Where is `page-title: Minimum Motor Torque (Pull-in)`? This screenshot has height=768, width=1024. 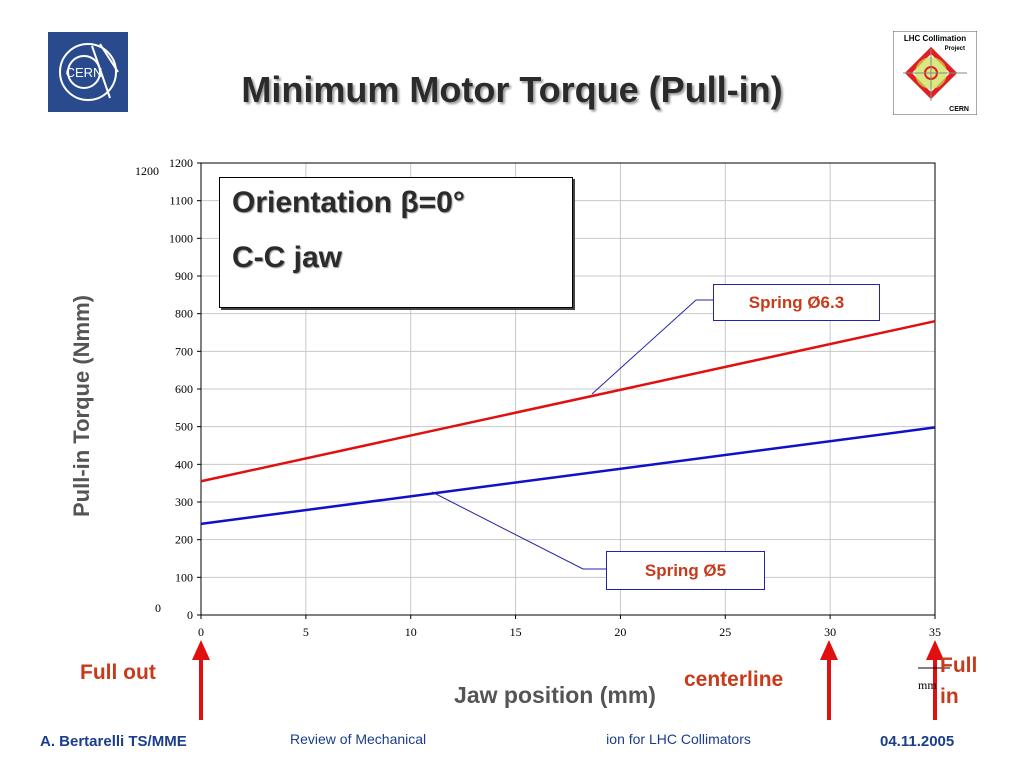 page-title: Minimum Motor Torque (Pull-in) is located at coordinates (512, 89).